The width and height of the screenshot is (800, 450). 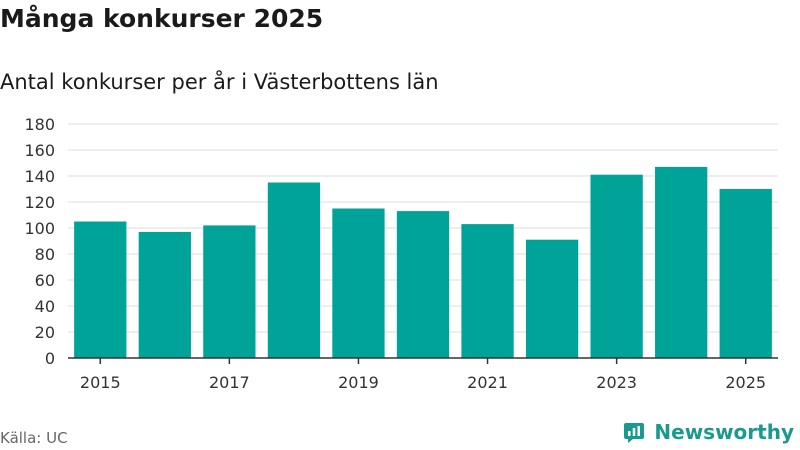 I want to click on bar-2025, so click(x=745, y=273).